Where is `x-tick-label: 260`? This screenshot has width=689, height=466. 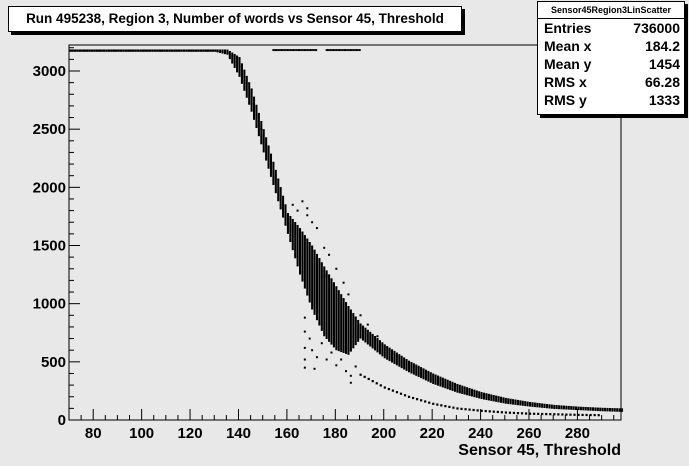 x-tick-label: 260 is located at coordinates (528, 433).